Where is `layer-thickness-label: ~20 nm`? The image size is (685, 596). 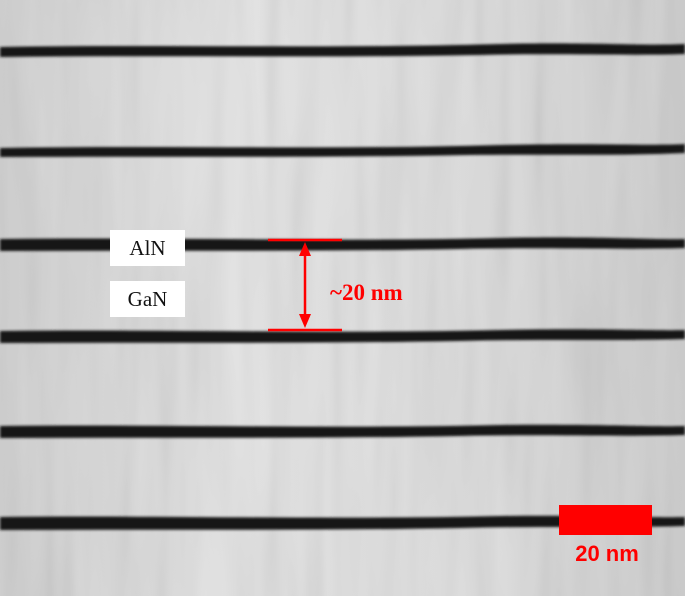
layer-thickness-label: ~20 nm is located at coordinates (366, 292).